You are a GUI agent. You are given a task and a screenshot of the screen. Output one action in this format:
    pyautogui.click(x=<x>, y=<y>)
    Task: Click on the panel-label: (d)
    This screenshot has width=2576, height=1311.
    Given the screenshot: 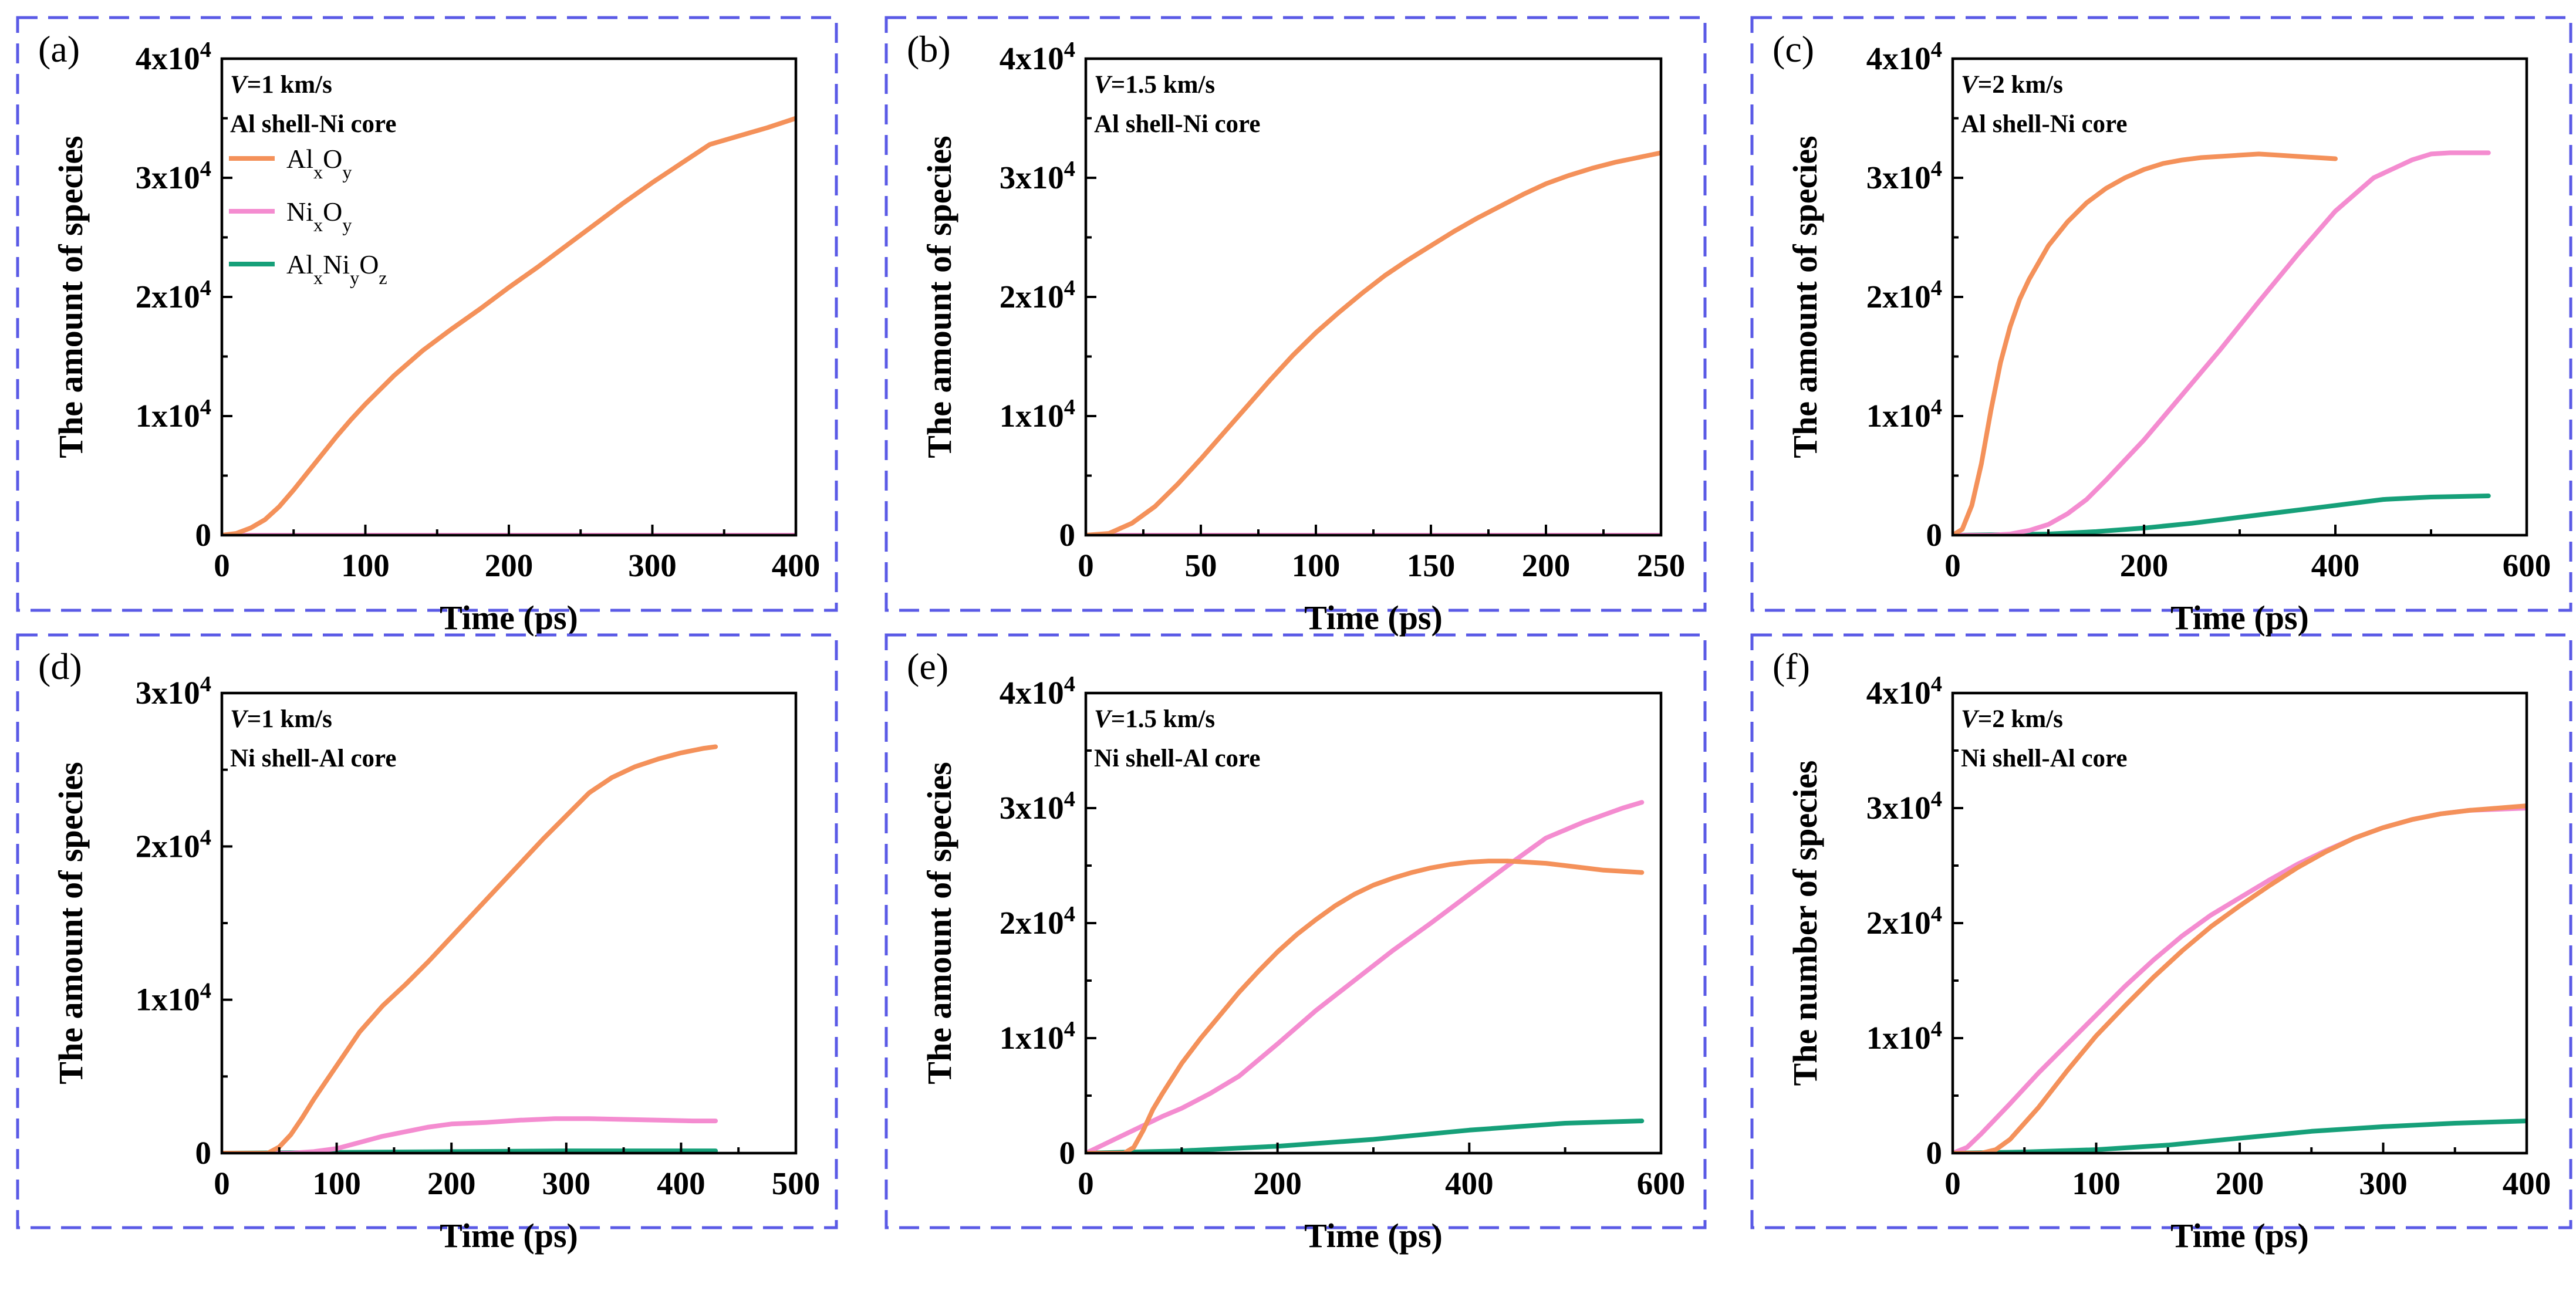 What is the action you would take?
    pyautogui.click(x=60, y=666)
    